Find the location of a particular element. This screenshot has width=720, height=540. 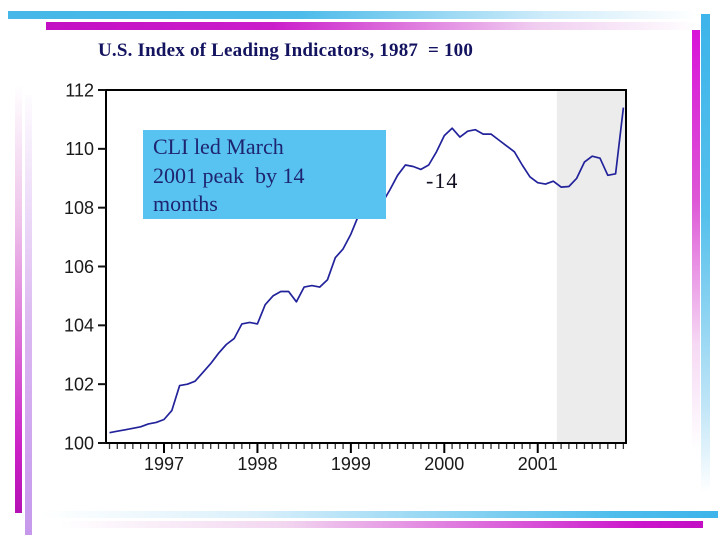

lead-time-annotation: -14 is located at coordinates (442, 180).